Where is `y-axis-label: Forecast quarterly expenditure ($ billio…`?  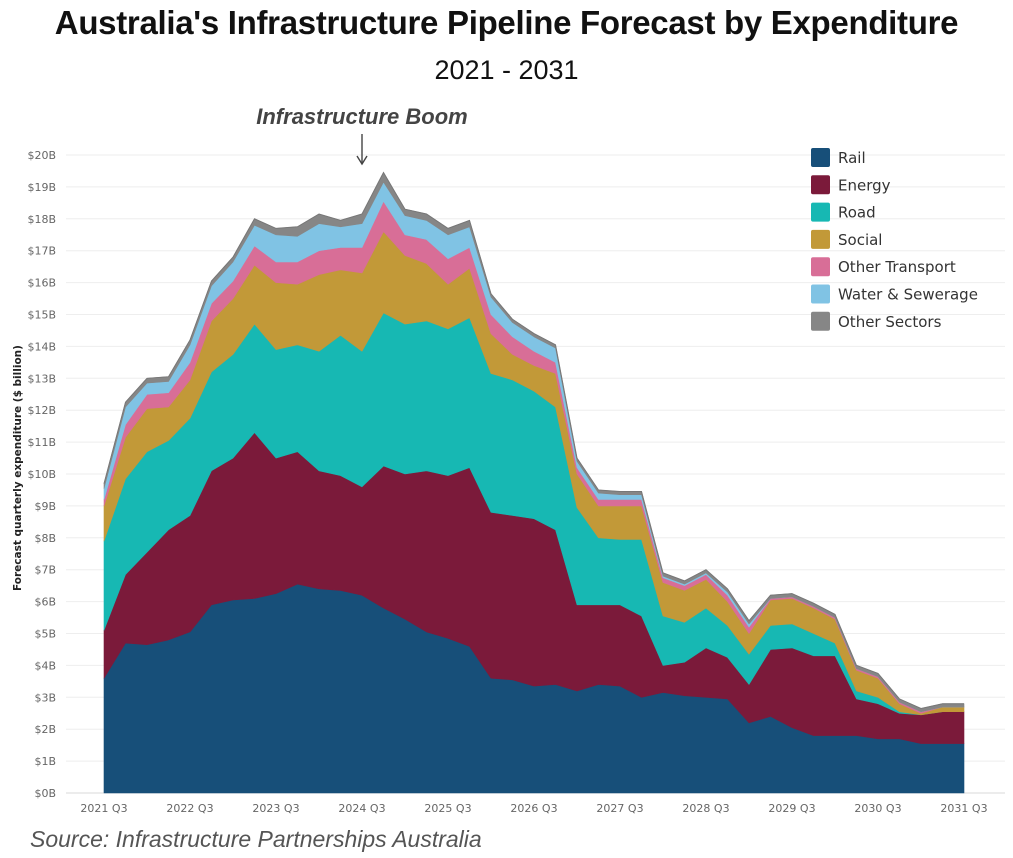 y-axis-label: Forecast quarterly expenditure ($ billio… is located at coordinates (18, 468).